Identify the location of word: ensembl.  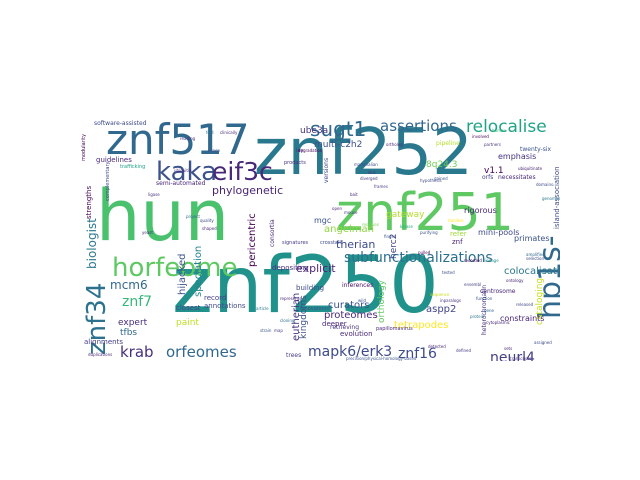
(473, 284).